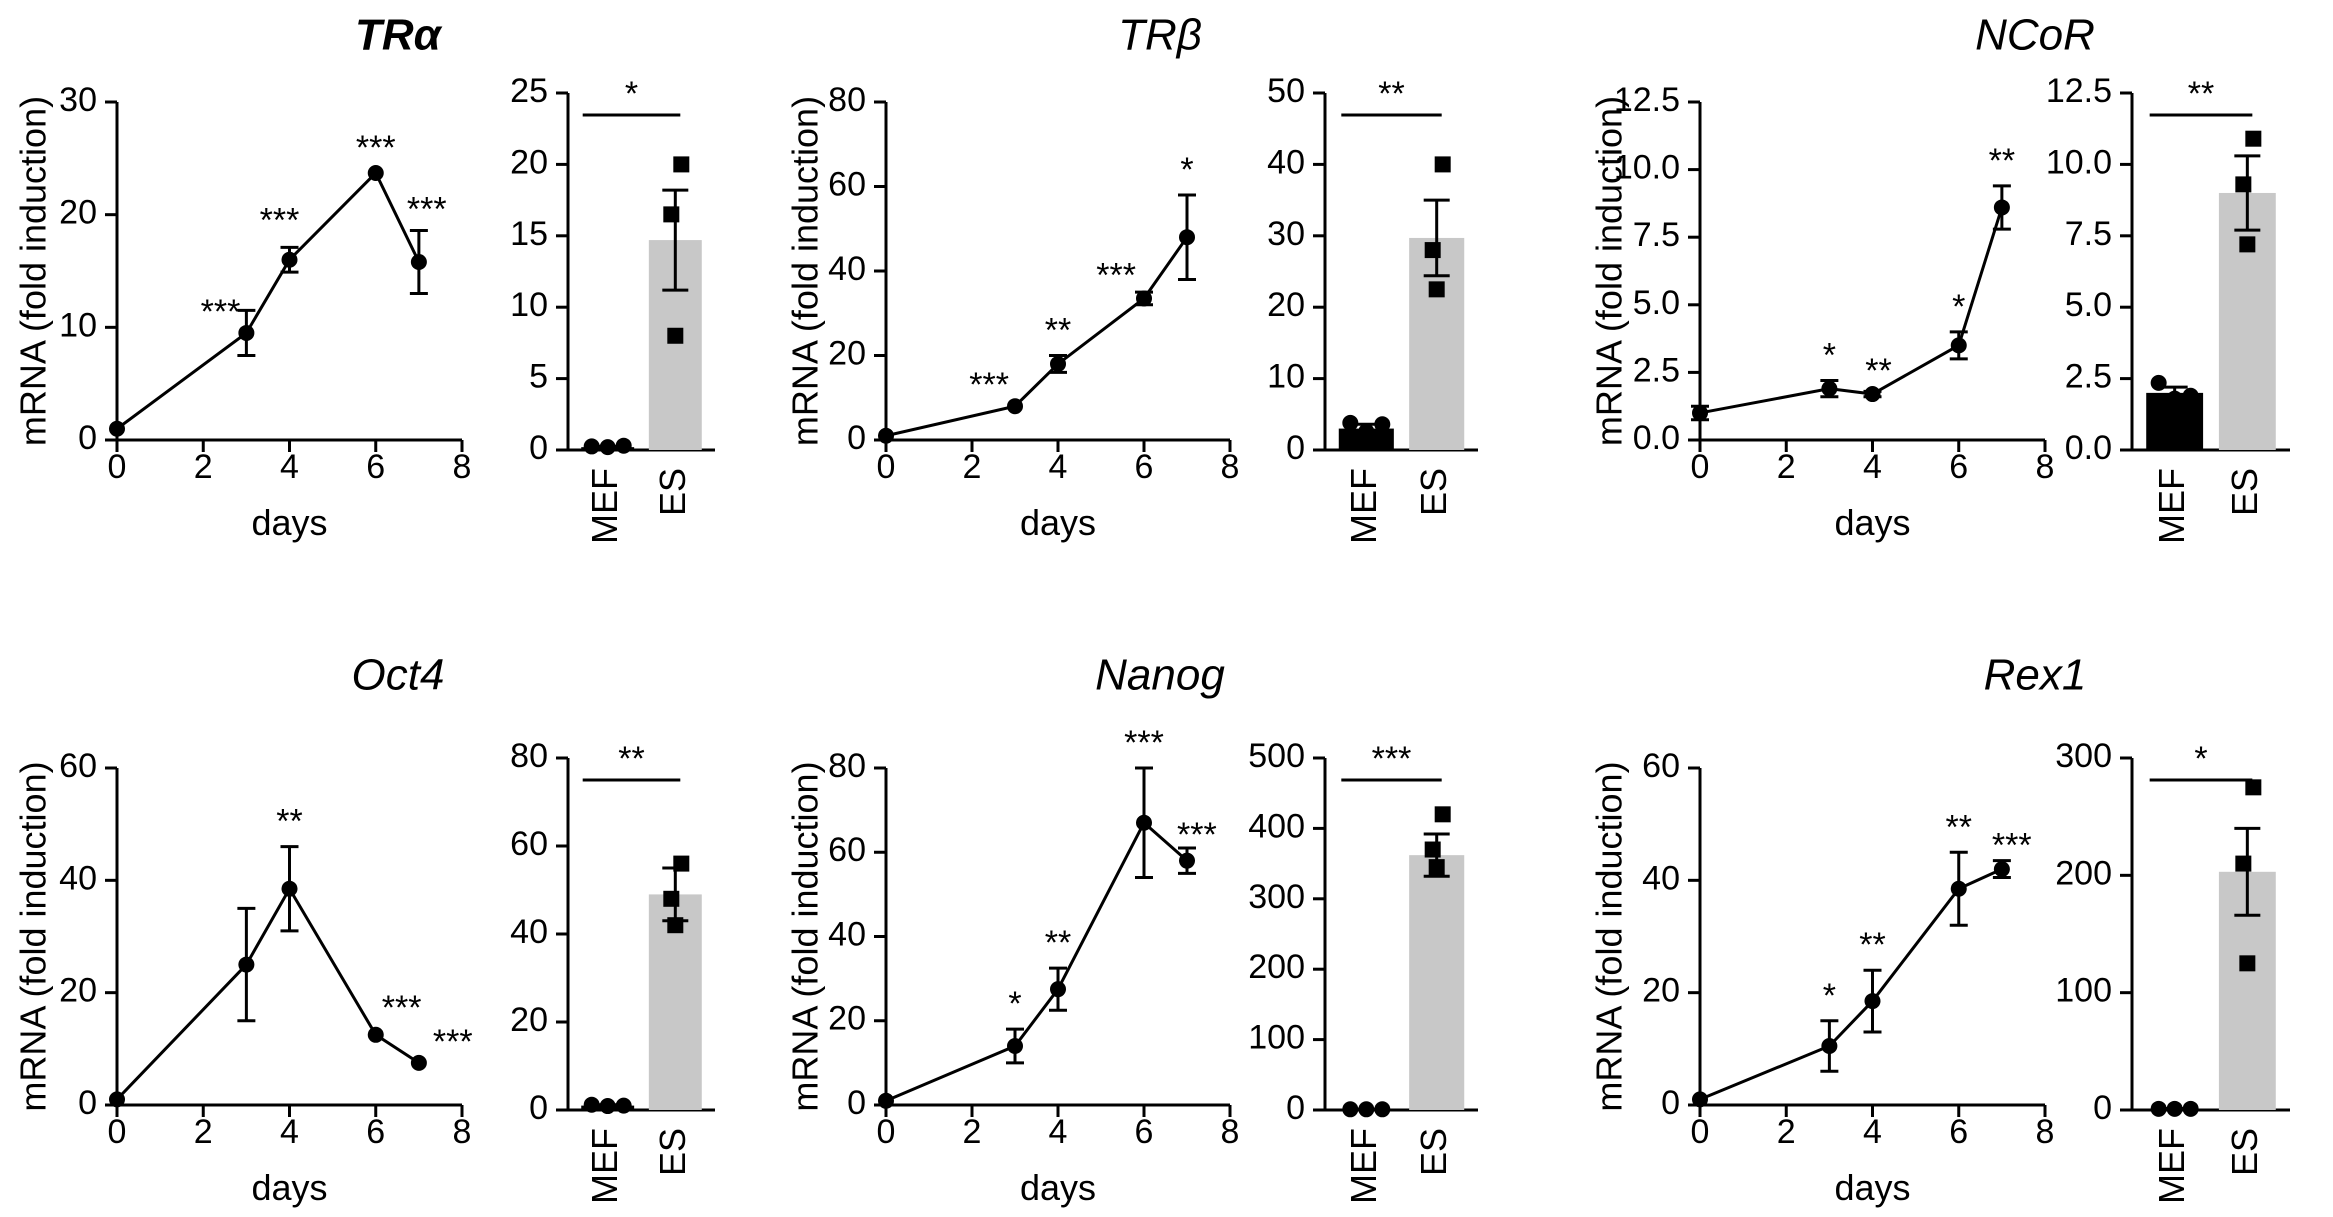 The height and width of the screenshot is (1217, 2333). I want to click on y-tick-label: 10, so click(78, 325).